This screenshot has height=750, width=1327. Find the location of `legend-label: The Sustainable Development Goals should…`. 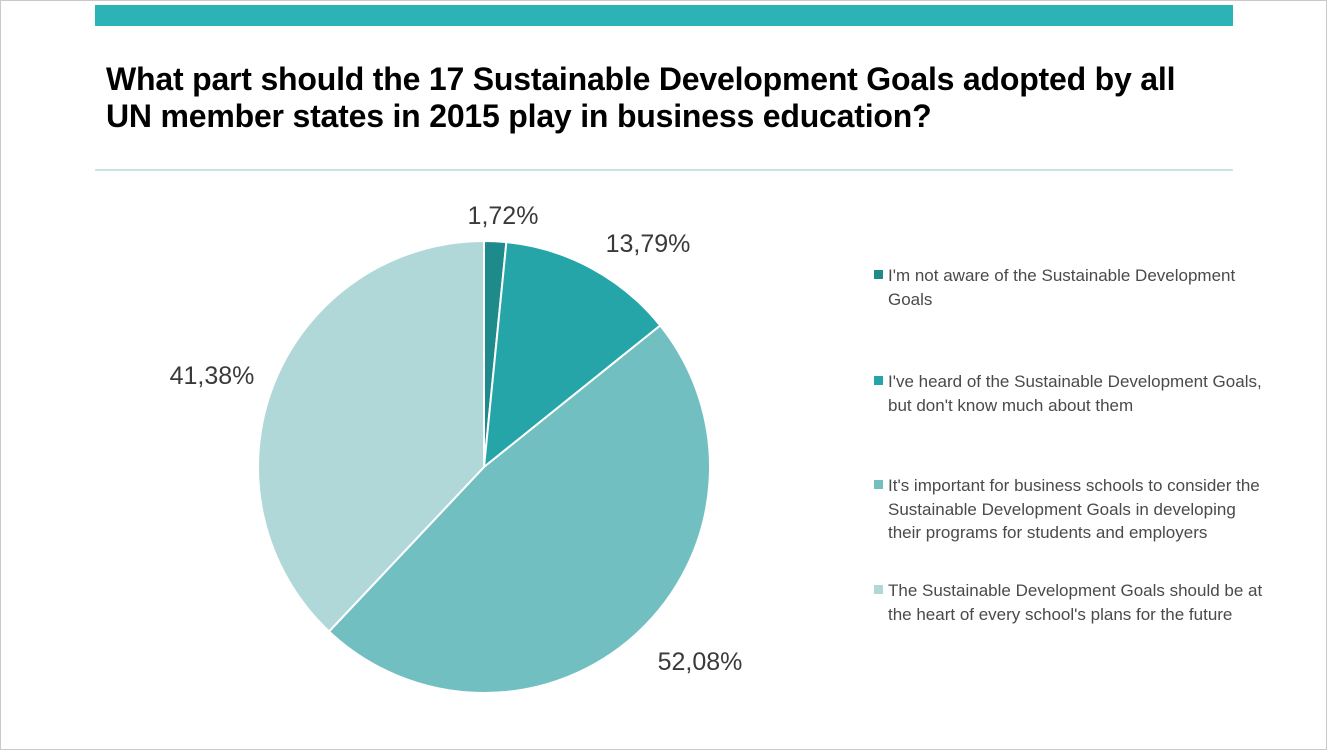

legend-label: The Sustainable Development Goals should… is located at coordinates (1075, 602).